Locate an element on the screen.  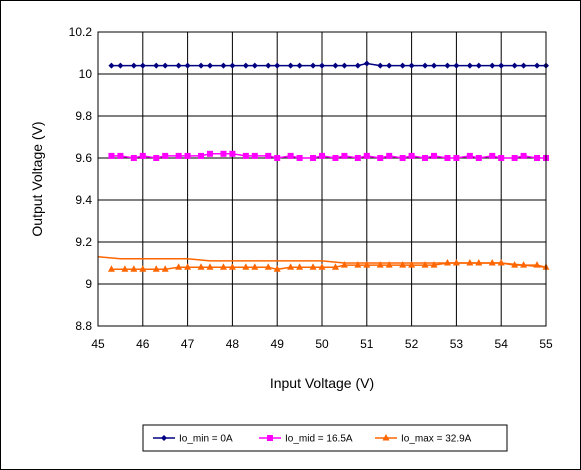
legend-label: Io_max = 32.9A is located at coordinates (436, 439).